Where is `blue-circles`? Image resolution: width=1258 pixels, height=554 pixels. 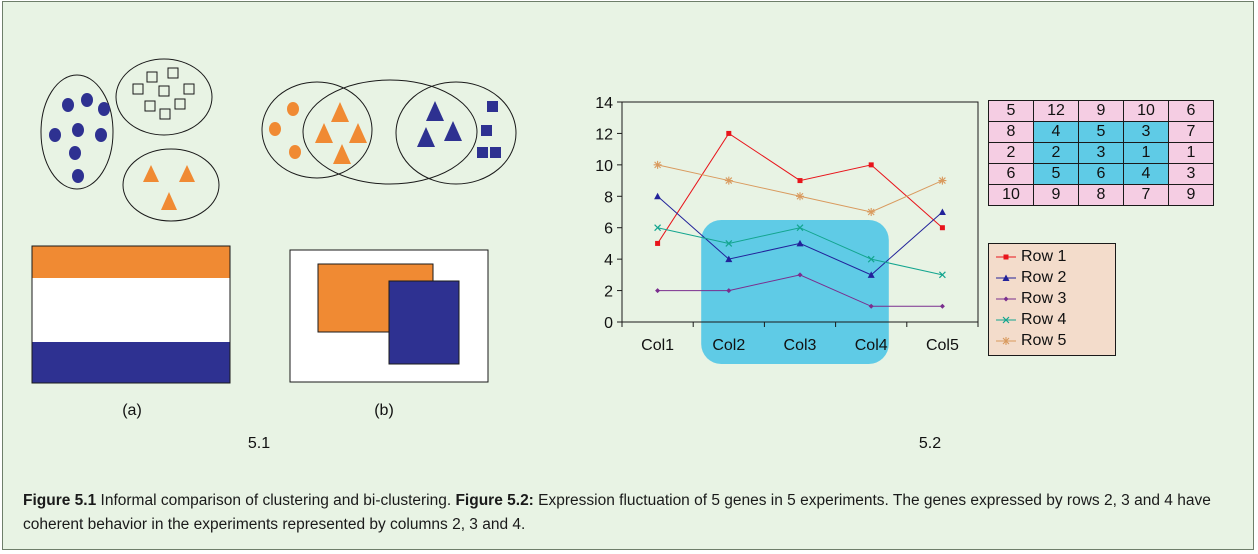
blue-circles is located at coordinates (79, 138).